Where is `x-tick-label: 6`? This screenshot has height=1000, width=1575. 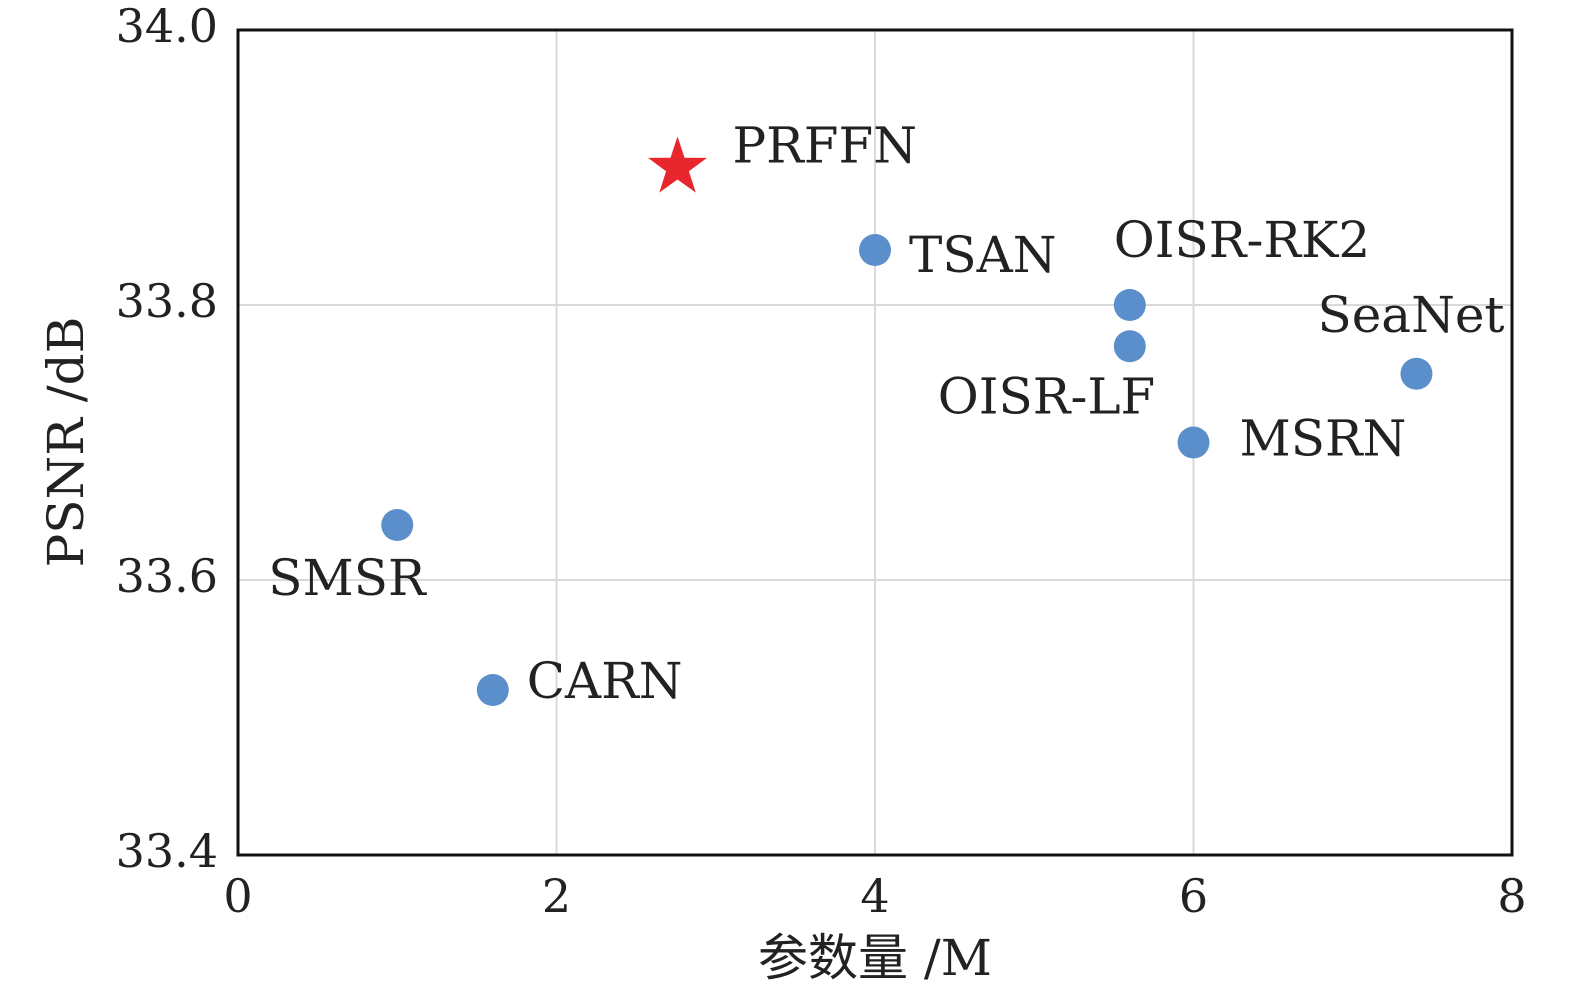 x-tick-label: 6 is located at coordinates (1193, 896).